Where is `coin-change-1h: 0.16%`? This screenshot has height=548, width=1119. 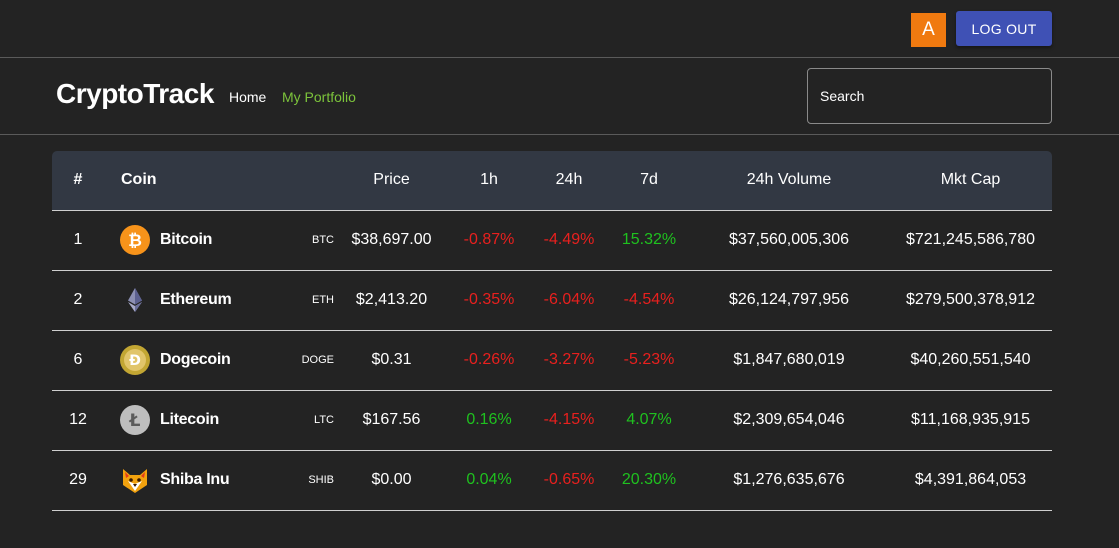 coin-change-1h: 0.16% is located at coordinates (489, 419).